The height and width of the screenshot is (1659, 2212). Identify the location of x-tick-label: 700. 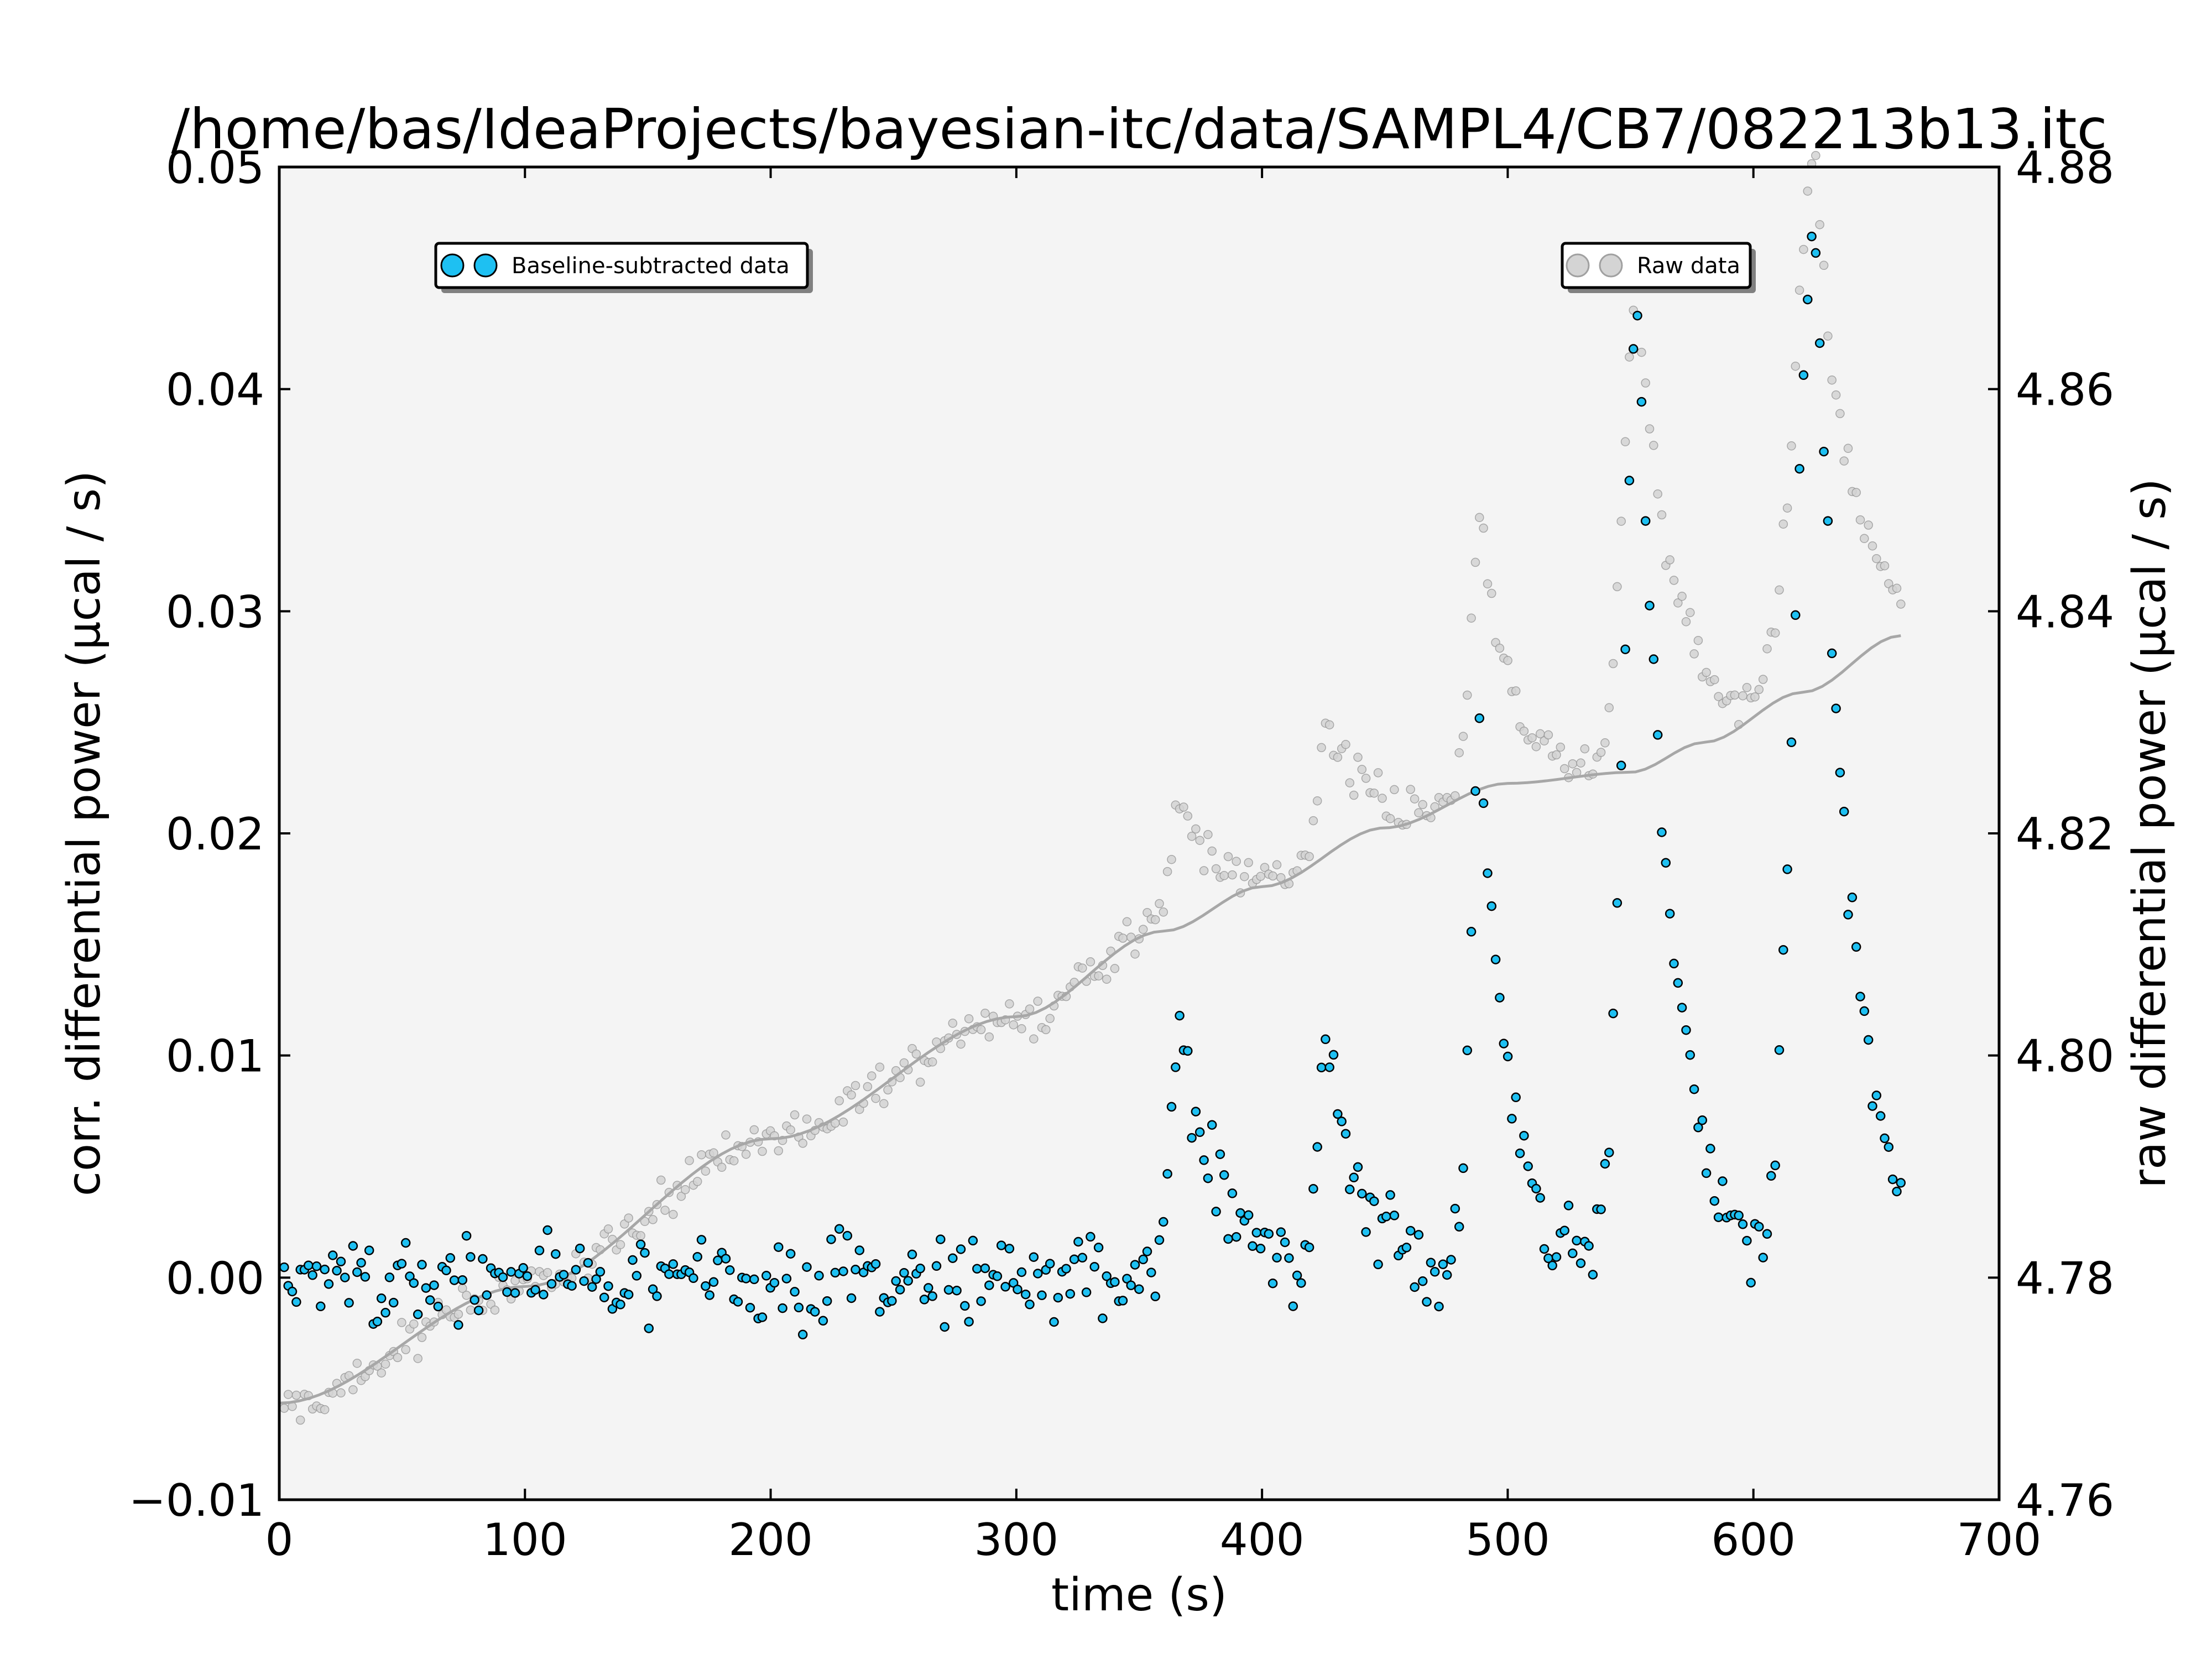
(2000, 1540).